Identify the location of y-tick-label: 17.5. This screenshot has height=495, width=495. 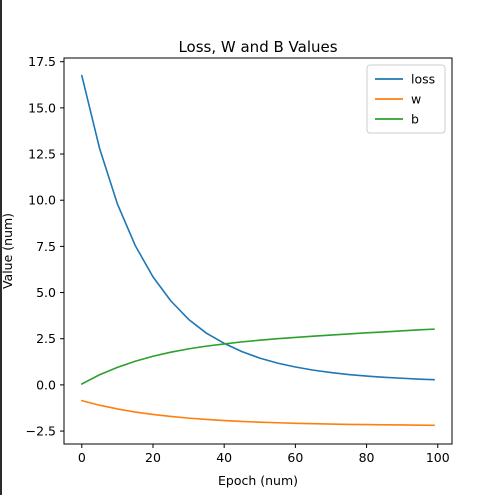
(42, 61).